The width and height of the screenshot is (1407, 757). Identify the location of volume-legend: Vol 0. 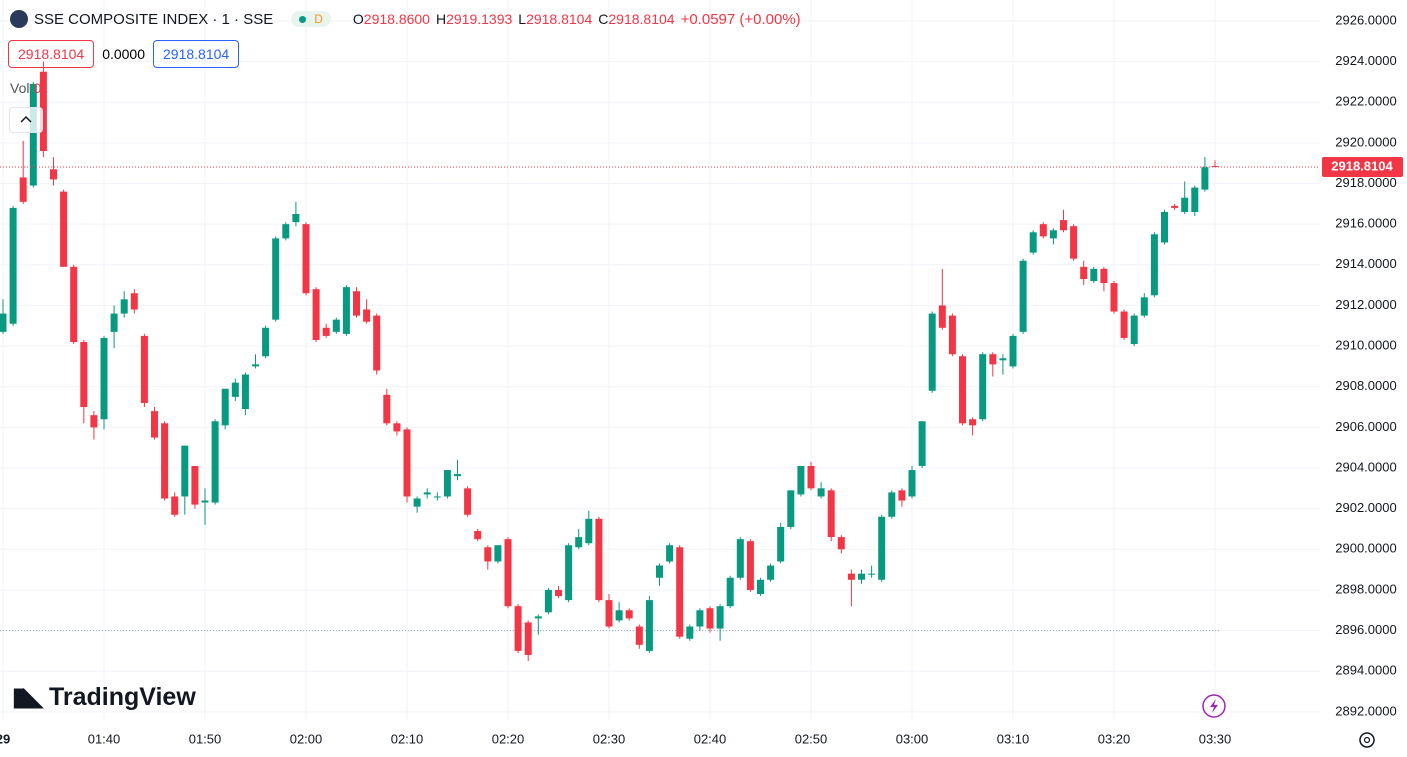
(25, 88).